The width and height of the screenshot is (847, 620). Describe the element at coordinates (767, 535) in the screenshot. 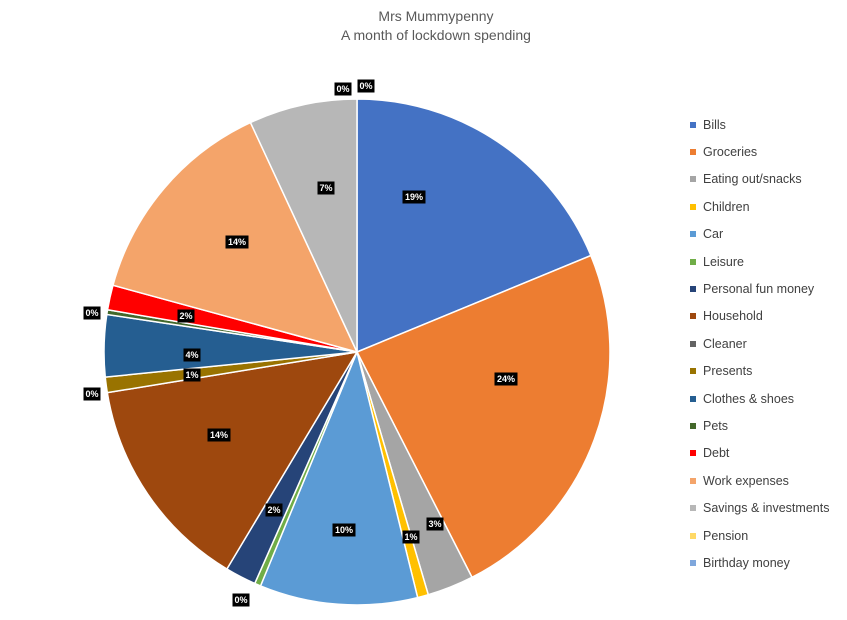

I see `legend-item: Pension` at that location.